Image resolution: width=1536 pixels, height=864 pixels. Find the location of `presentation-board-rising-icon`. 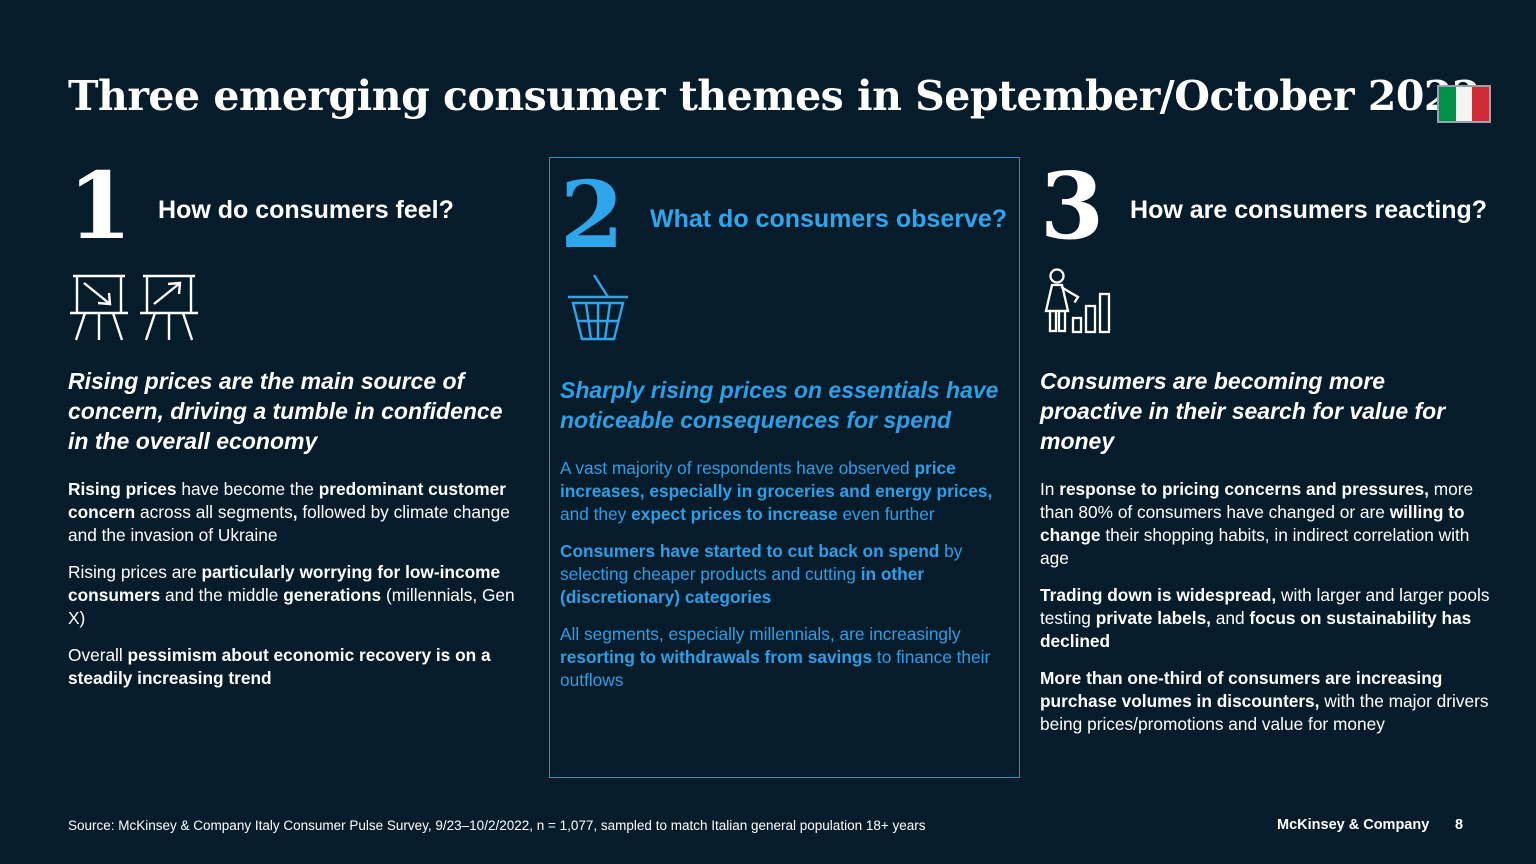

presentation-board-rising-icon is located at coordinates (169, 308).